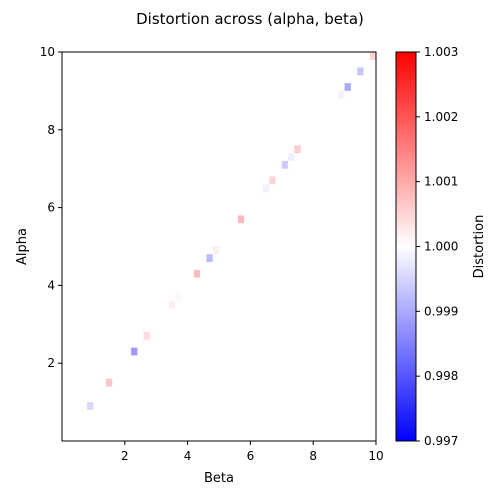  I want to click on colorbar-tick-label: 0.997, so click(441, 441).